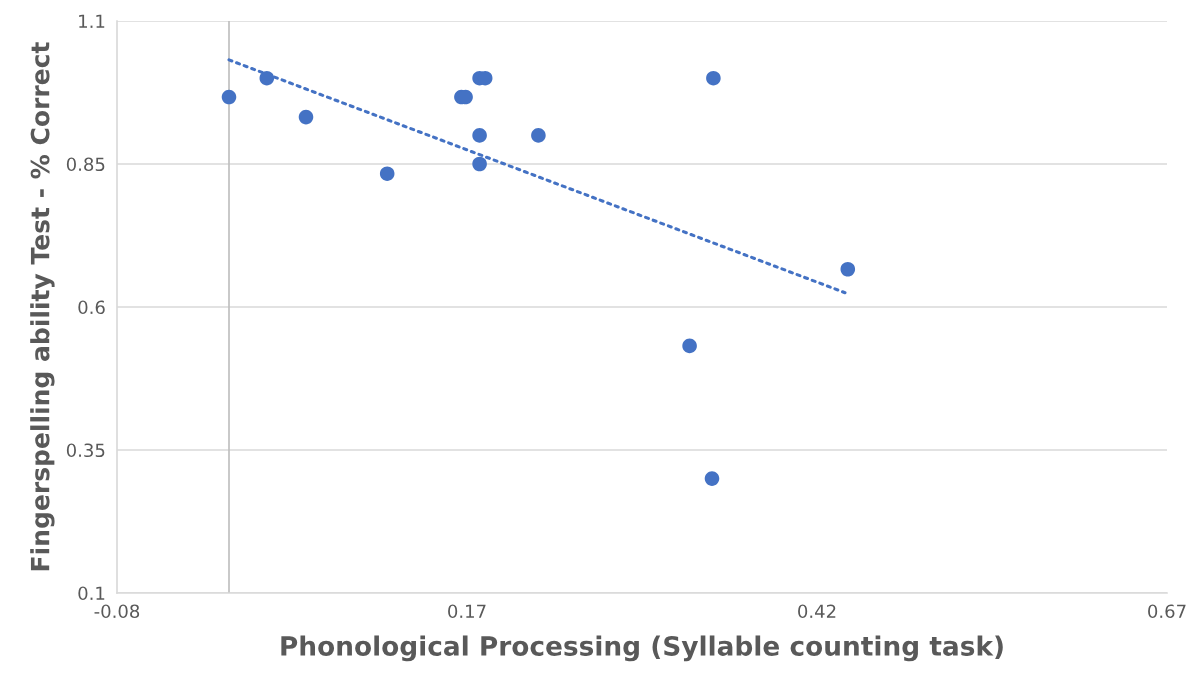 This screenshot has width=1192, height=689. I want to click on y-tick-label: 0.6, so click(91, 307).